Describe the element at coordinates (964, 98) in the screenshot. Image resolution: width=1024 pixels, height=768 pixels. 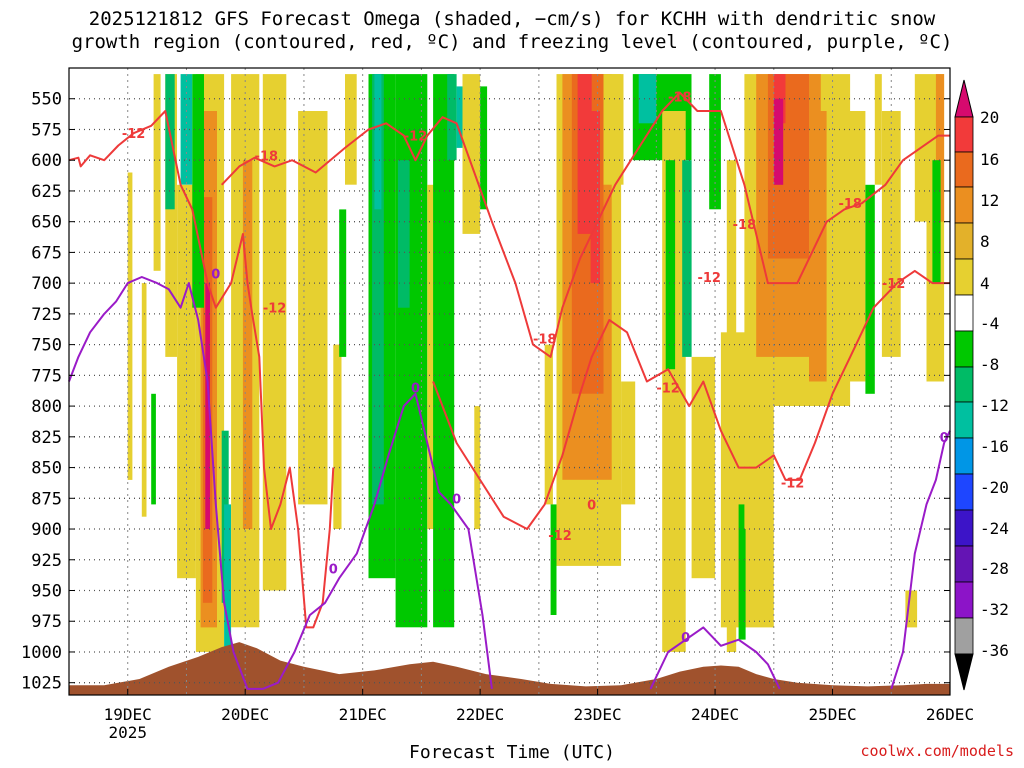
I see `colorbar-top-arrow` at that location.